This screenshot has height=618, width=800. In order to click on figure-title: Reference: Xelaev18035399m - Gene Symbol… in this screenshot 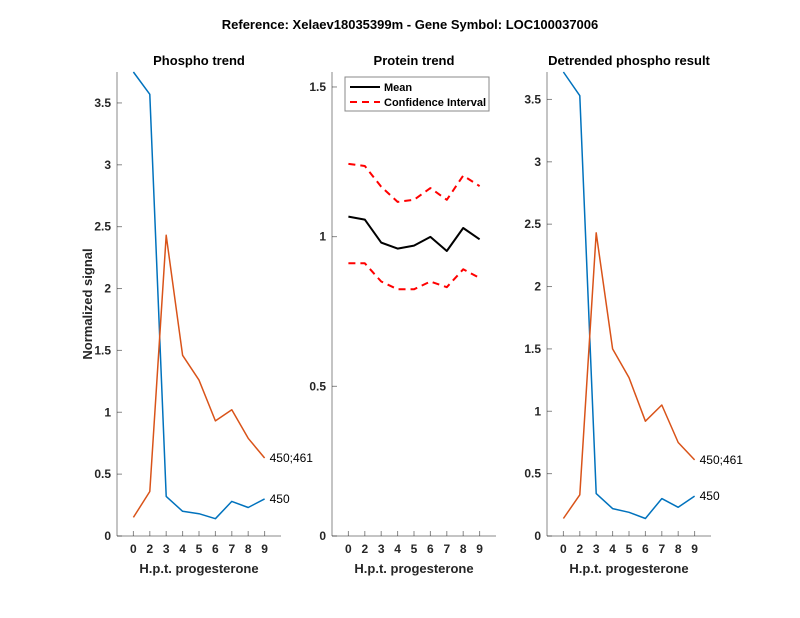, I will do `click(410, 24)`.